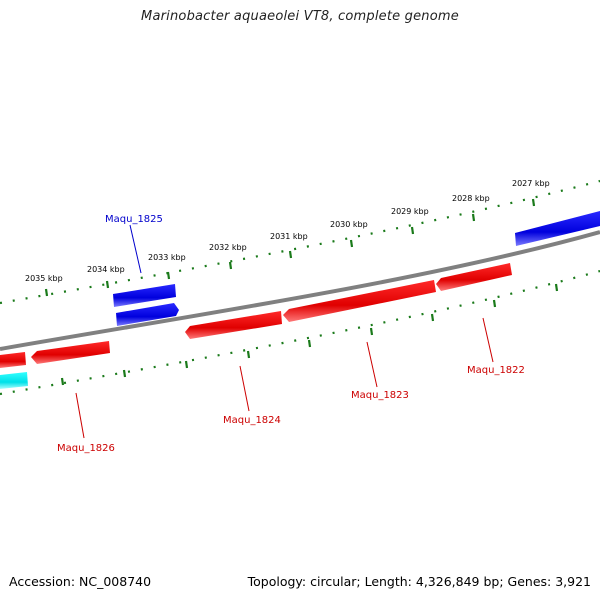 Image resolution: width=600 pixels, height=600 pixels. What do you see at coordinates (86, 448) in the screenshot?
I see `gene-label-maqu-1826: Maqu_1826` at bounding box center [86, 448].